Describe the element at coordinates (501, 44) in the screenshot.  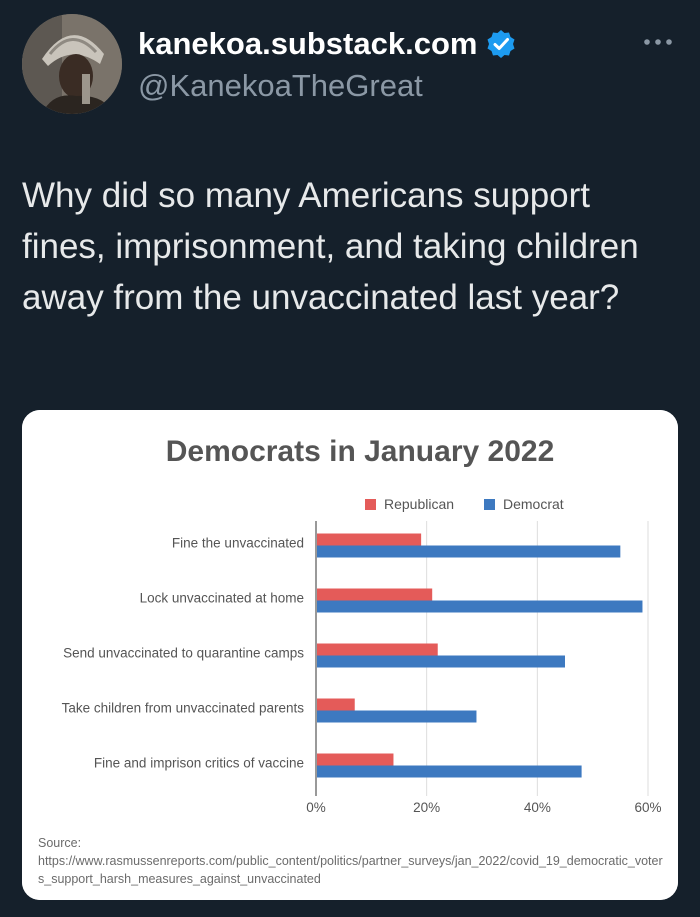
I see `verified-badge-icon` at that location.